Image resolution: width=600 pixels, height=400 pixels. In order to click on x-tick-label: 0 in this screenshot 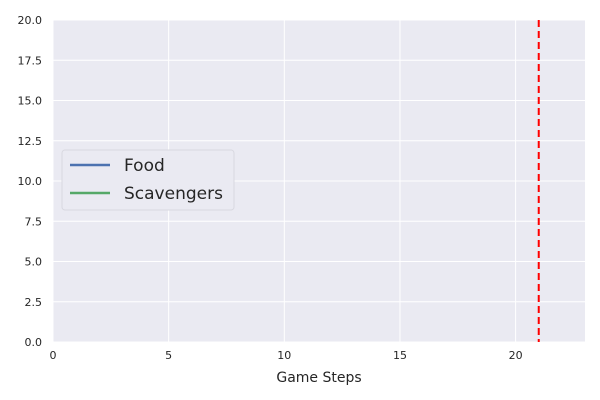, I will do `click(53, 355)`.